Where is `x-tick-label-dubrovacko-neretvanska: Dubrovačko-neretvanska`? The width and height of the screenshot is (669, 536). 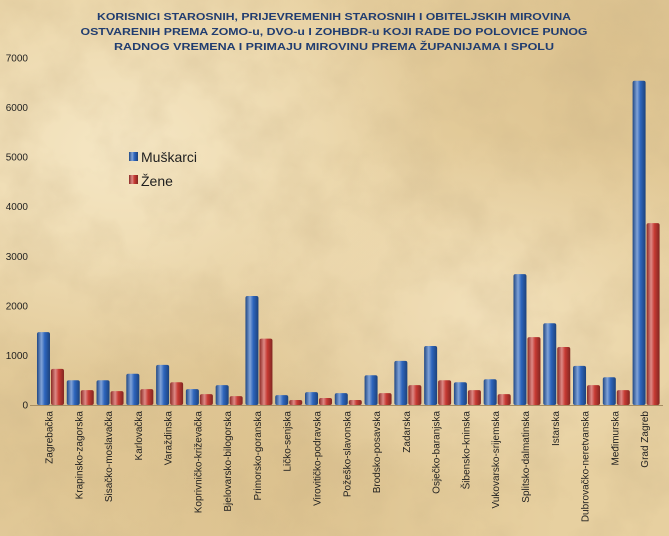
x-tick-label-dubrovacko-neretvanska: Dubrovačko-neretvanska is located at coordinates (586, 467).